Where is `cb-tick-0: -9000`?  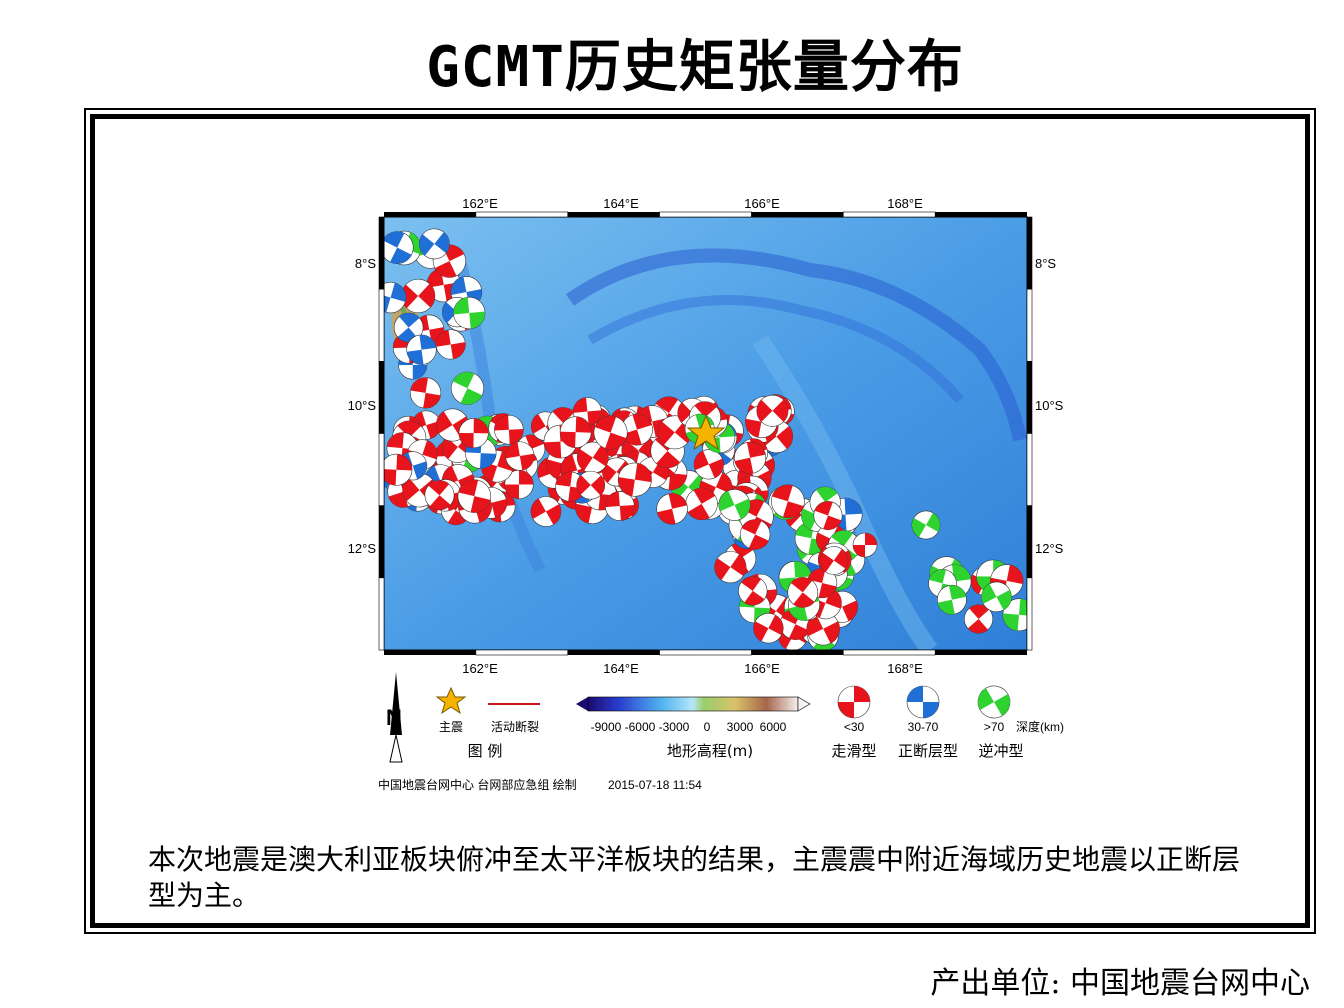 cb-tick-0: -9000 is located at coordinates (606, 727).